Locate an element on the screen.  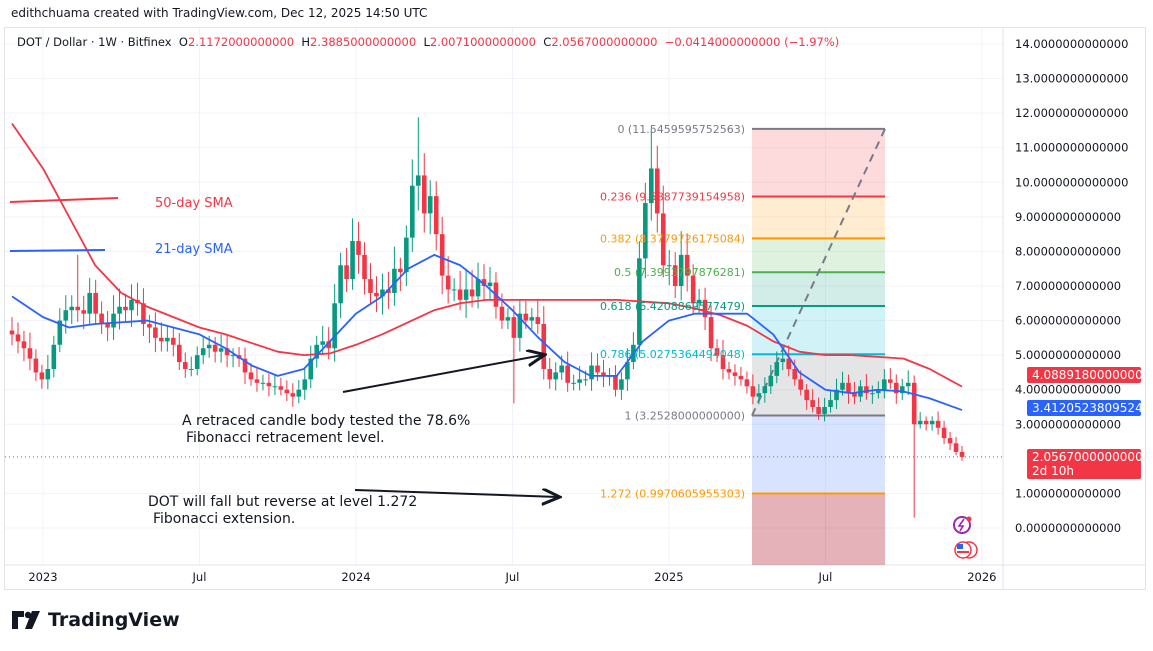
price-axis-label: 13.0000000000000 is located at coordinates (1071, 79).